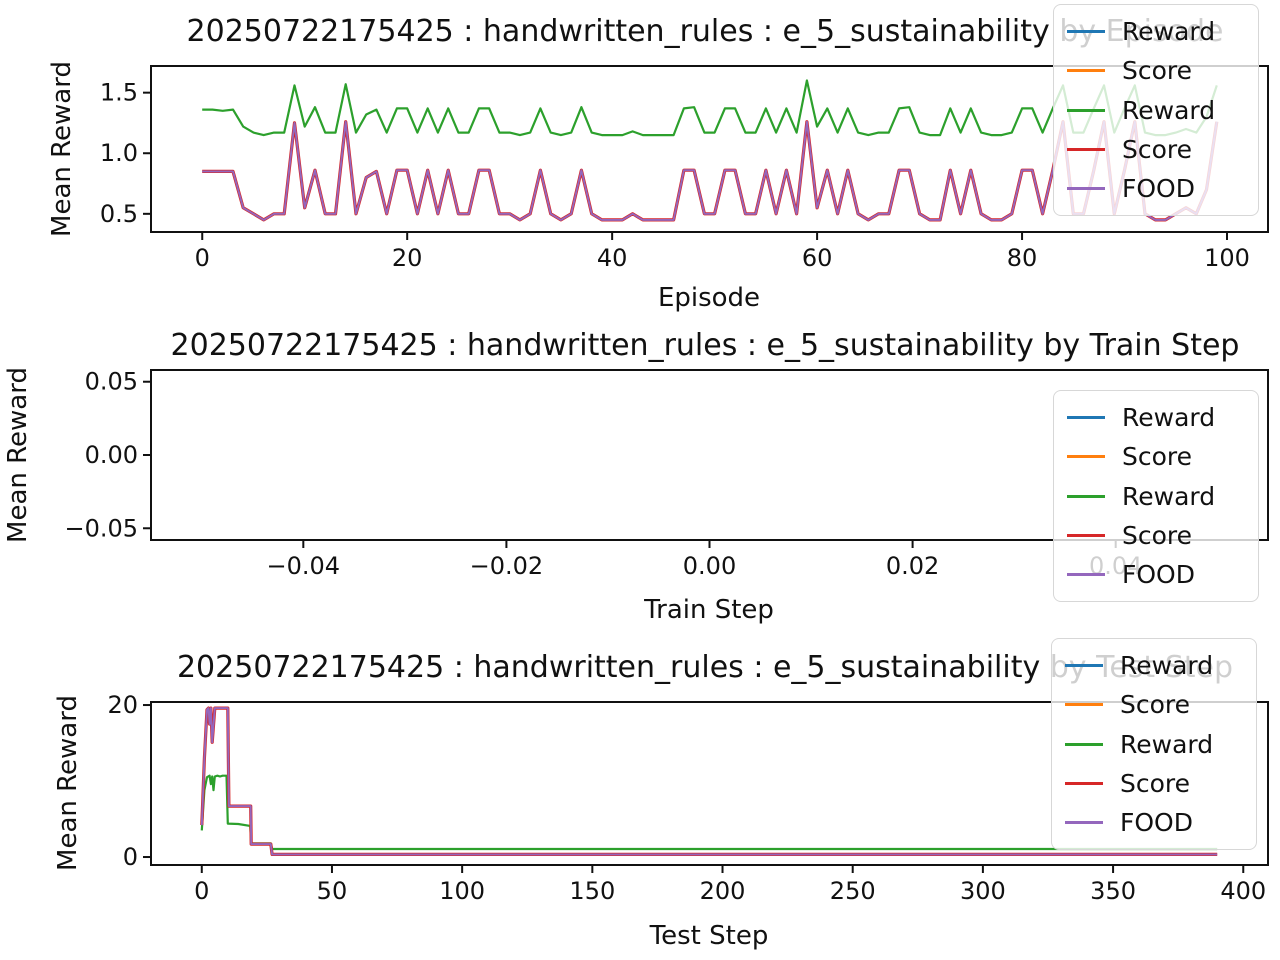 This screenshot has width=1280, height=960. I want to click on x-tick-label: 350, so click(1113, 891).